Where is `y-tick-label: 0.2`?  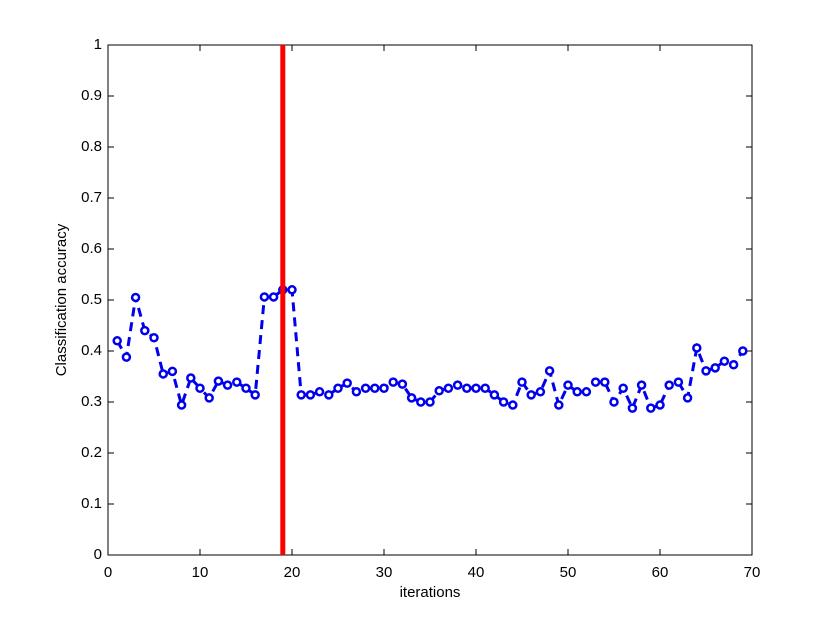 y-tick-label: 0.2 is located at coordinates (91, 452).